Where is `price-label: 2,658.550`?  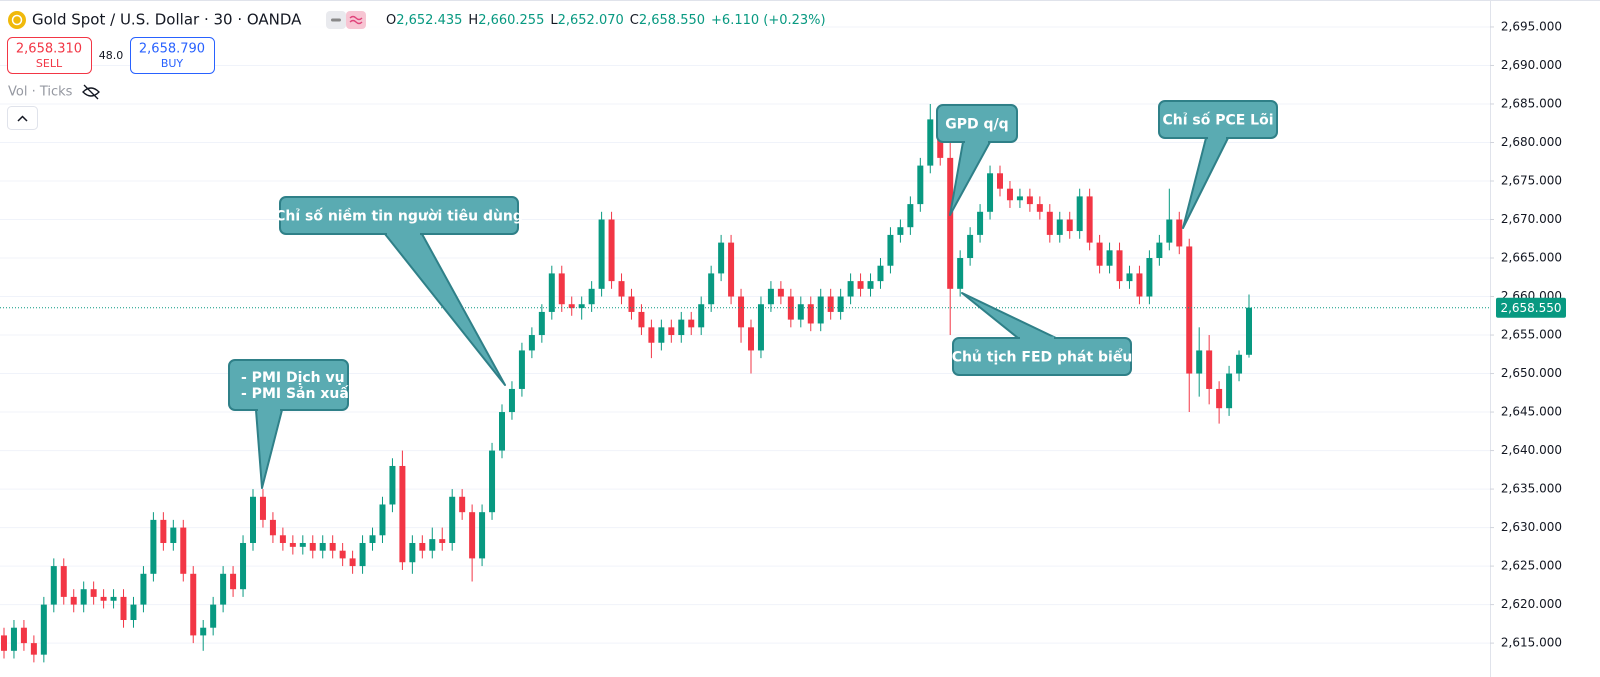 price-label: 2,658.550 is located at coordinates (1530, 308).